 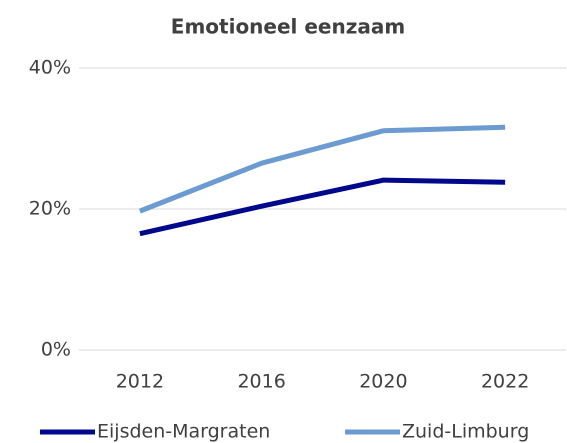 What do you see at coordinates (383, 382) in the screenshot?
I see `x-tick-label: 2020` at bounding box center [383, 382].